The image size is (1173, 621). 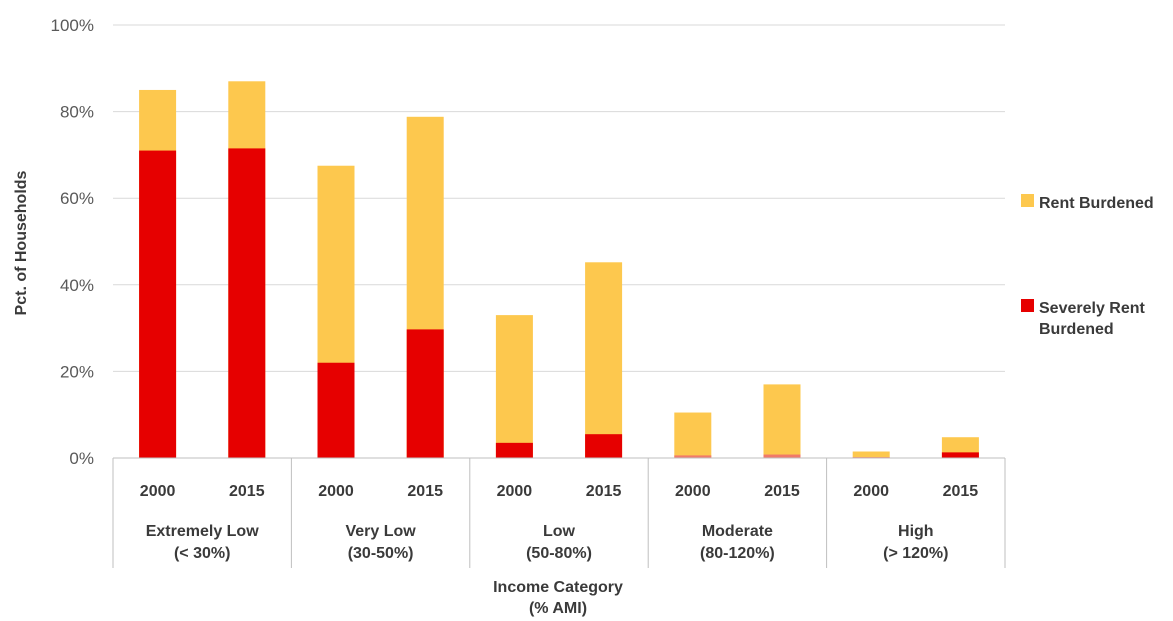 I want to click on x-axis-title-line-1: Income Category, so click(x=558, y=587).